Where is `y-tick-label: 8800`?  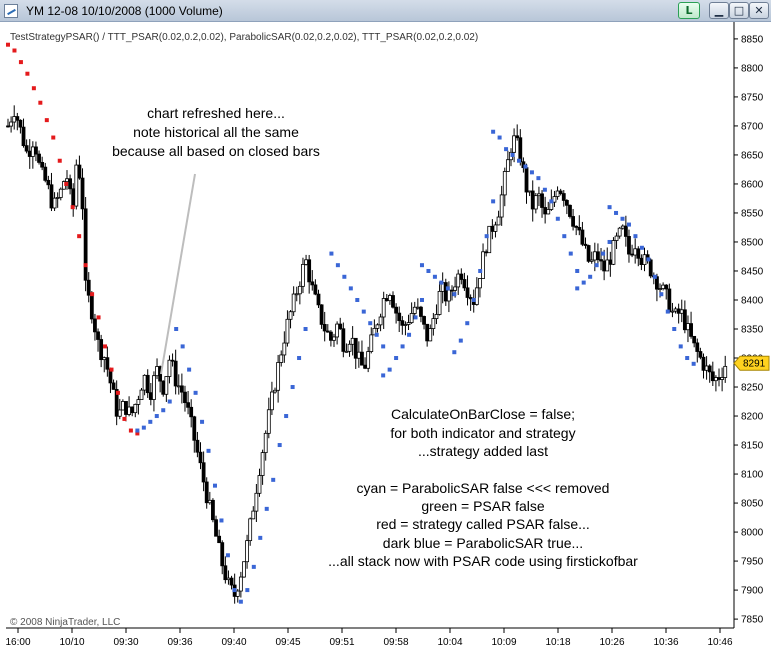 y-tick-label: 8800 is located at coordinates (752, 68).